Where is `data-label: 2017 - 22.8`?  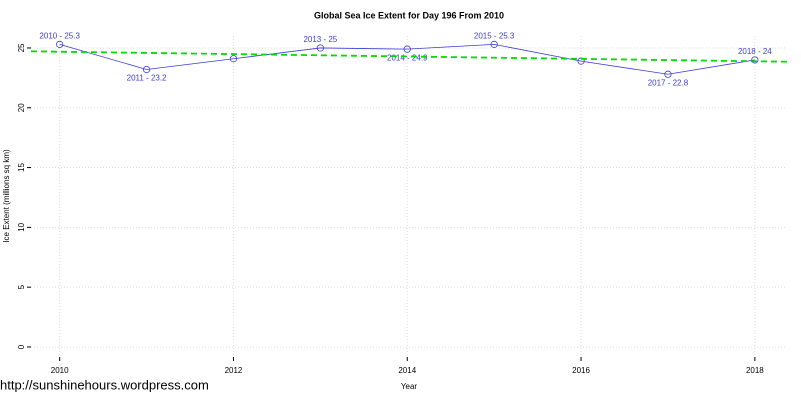 data-label: 2017 - 22.8 is located at coordinates (668, 82).